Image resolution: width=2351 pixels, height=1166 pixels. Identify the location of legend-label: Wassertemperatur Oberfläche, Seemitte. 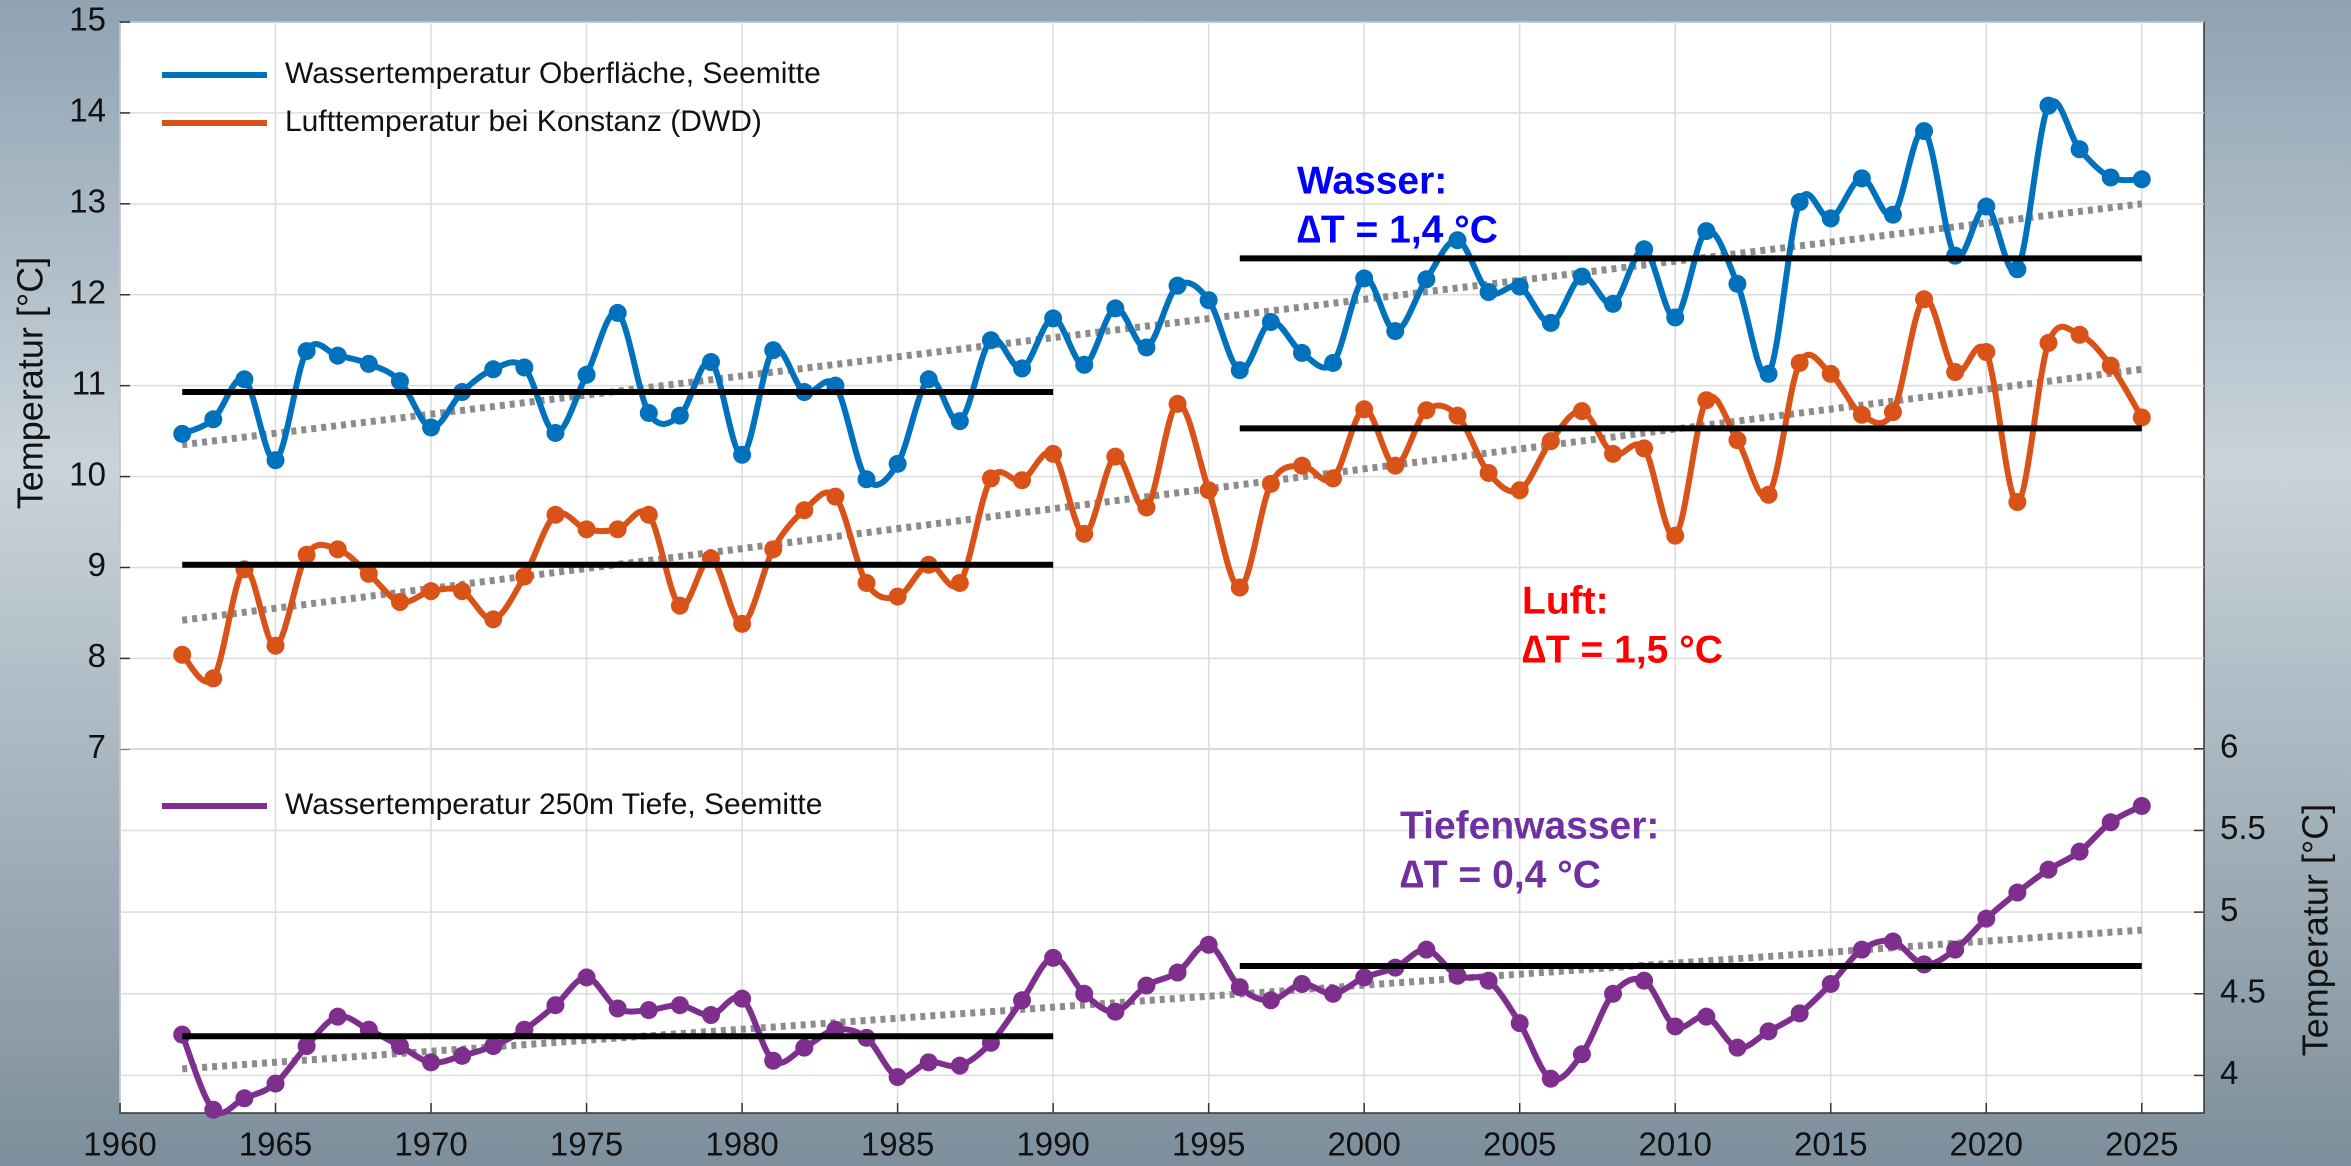
(553, 73).